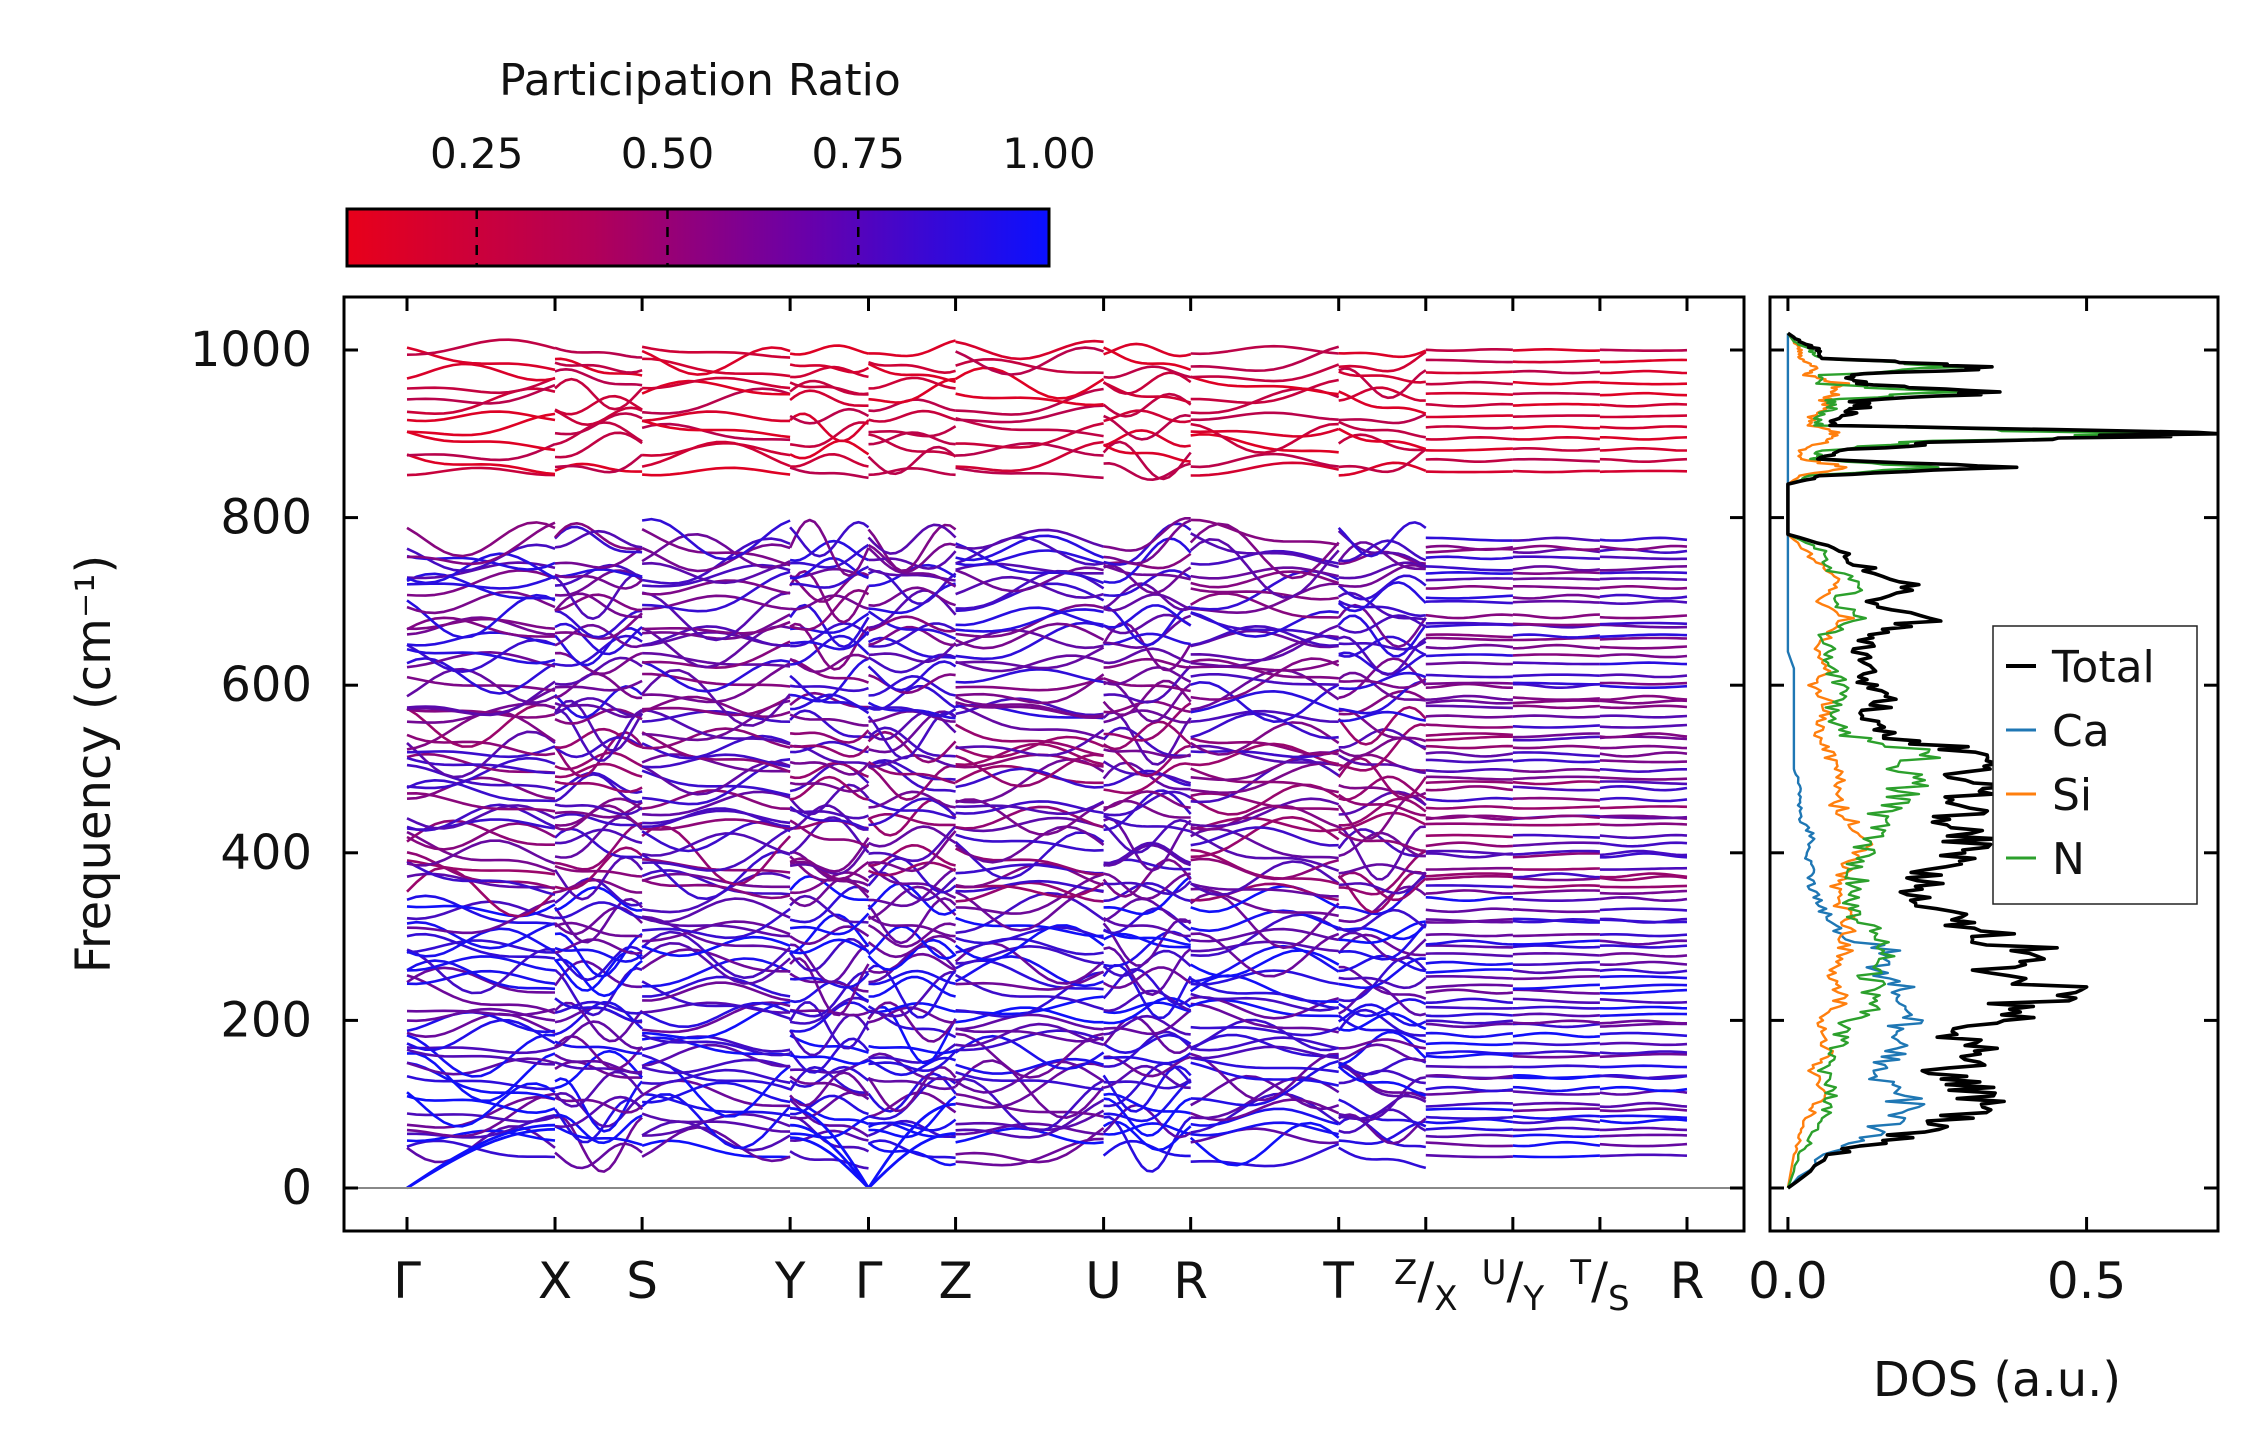 The height and width of the screenshot is (1455, 2259). I want to click on kpoint-label: S, so click(642, 1281).